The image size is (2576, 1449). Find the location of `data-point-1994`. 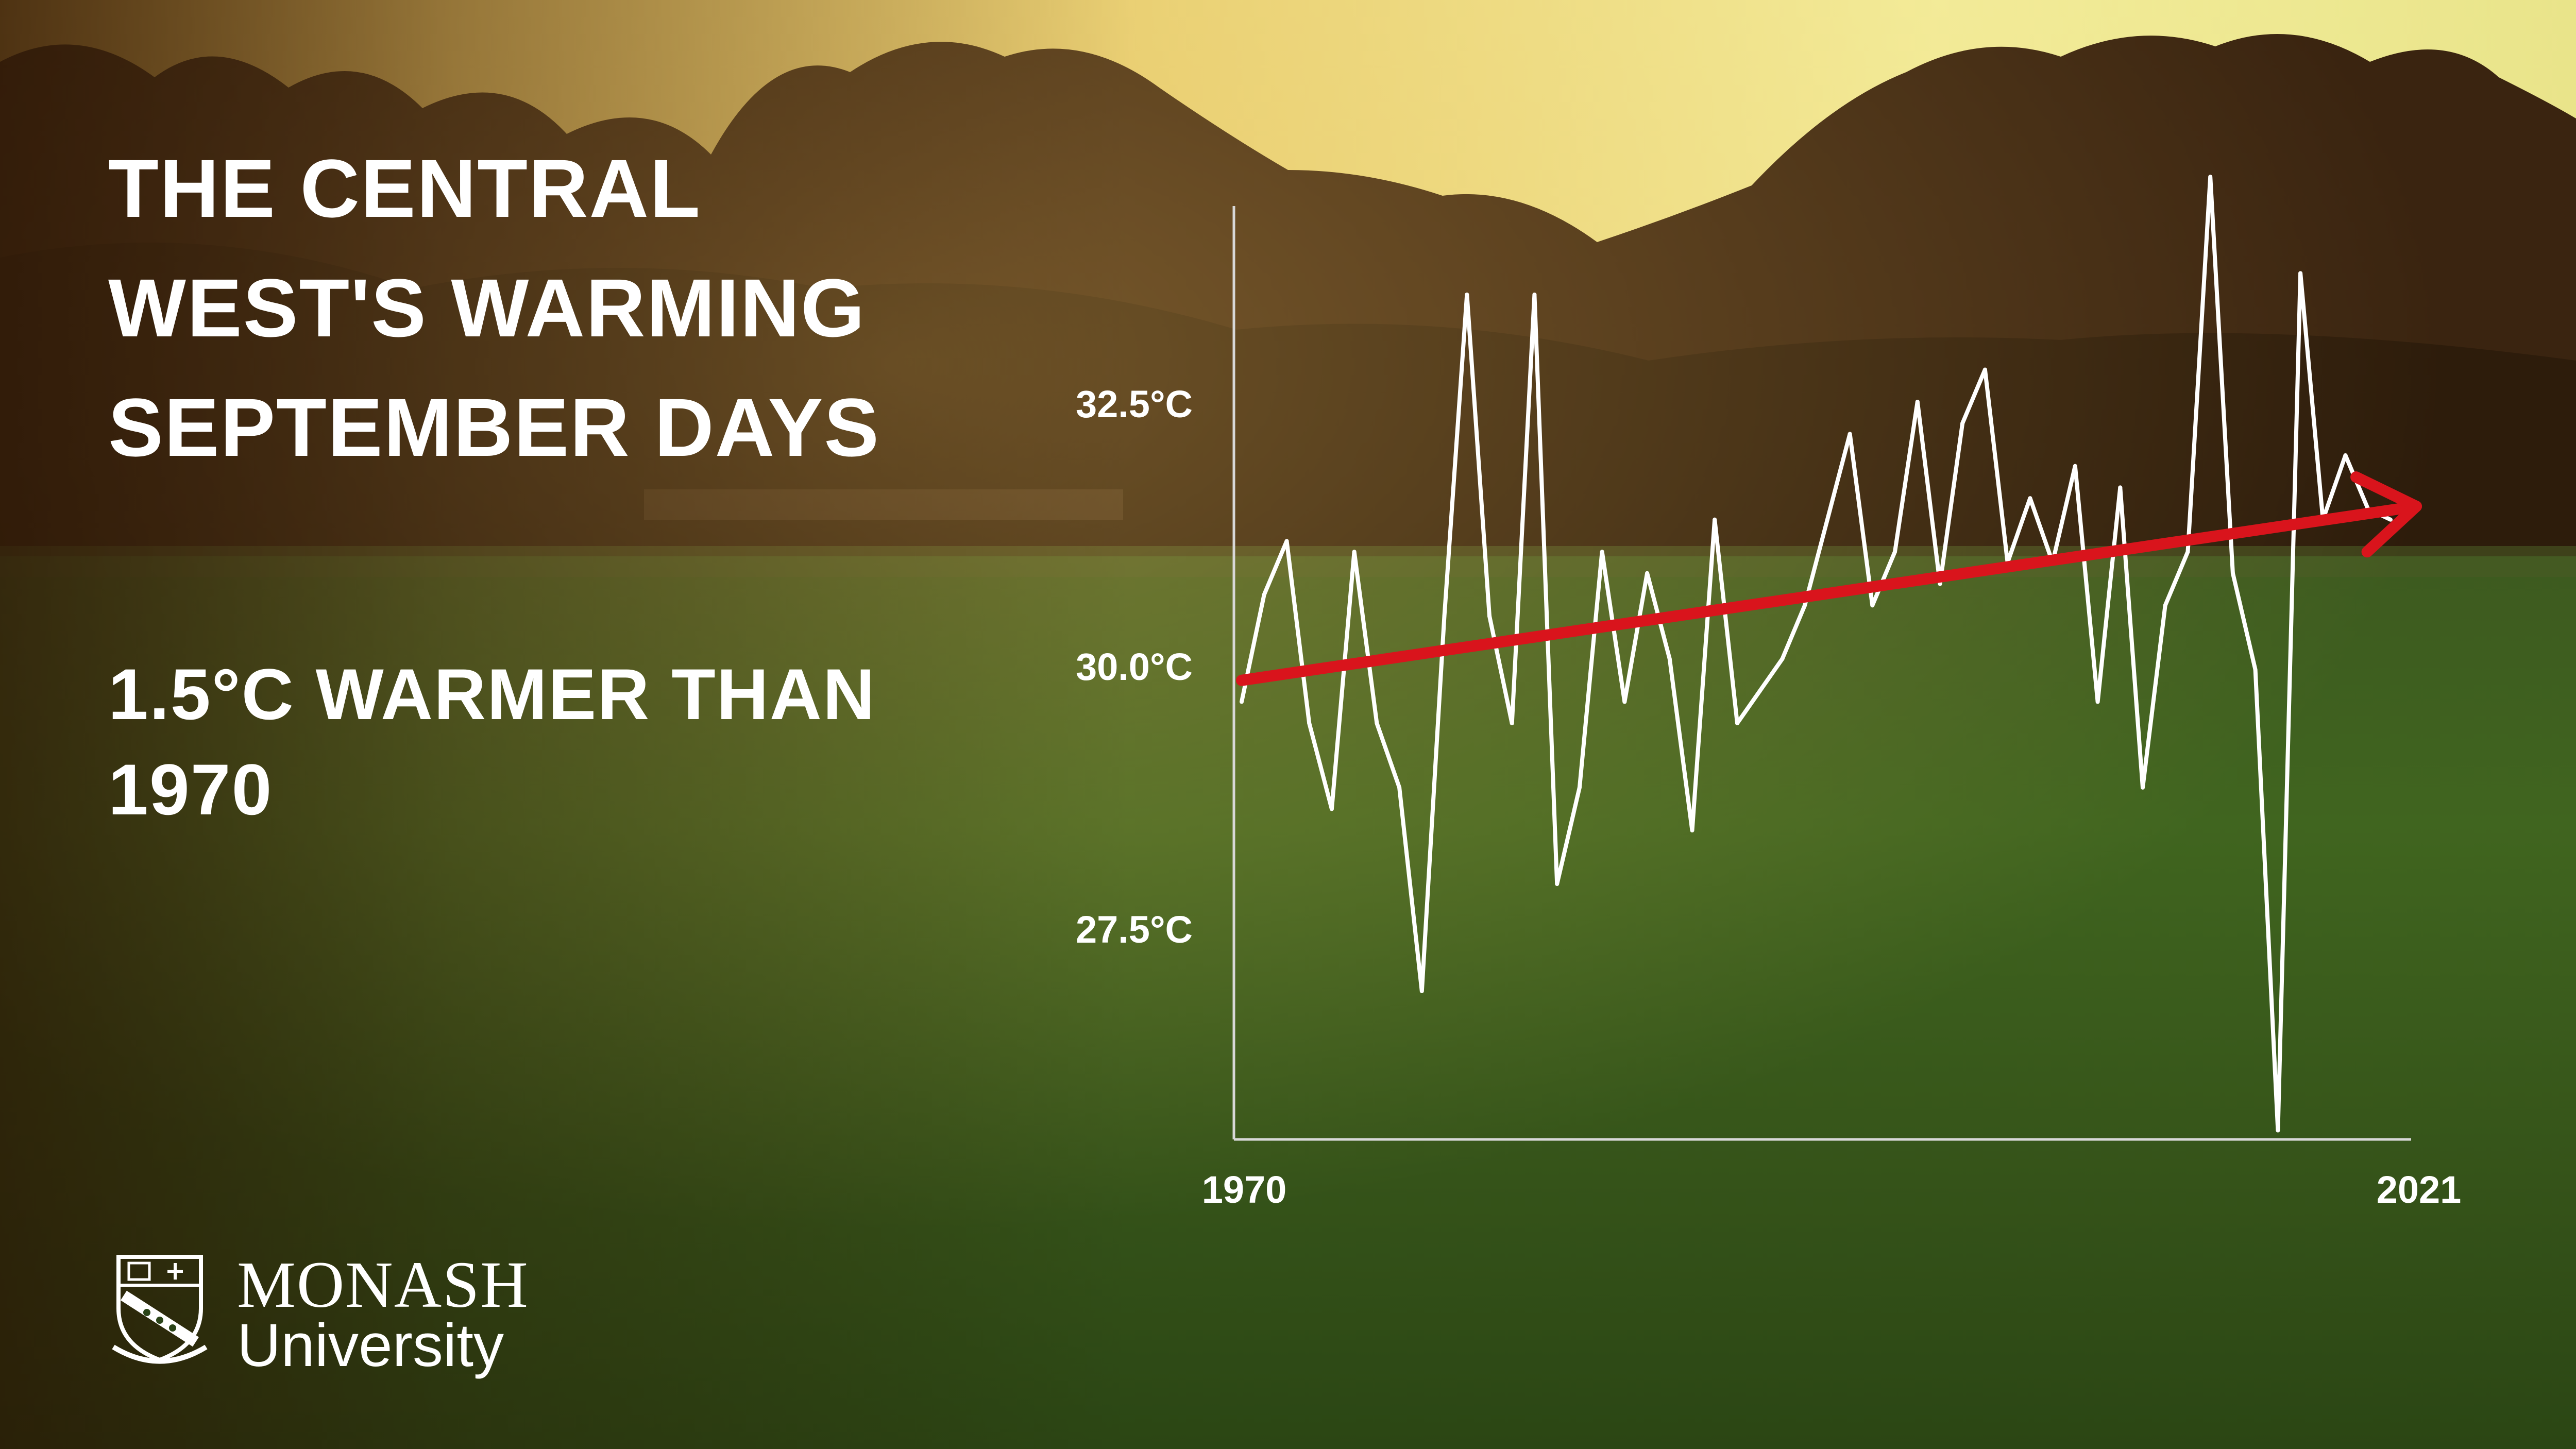

data-point-1994 is located at coordinates (1783, 659).